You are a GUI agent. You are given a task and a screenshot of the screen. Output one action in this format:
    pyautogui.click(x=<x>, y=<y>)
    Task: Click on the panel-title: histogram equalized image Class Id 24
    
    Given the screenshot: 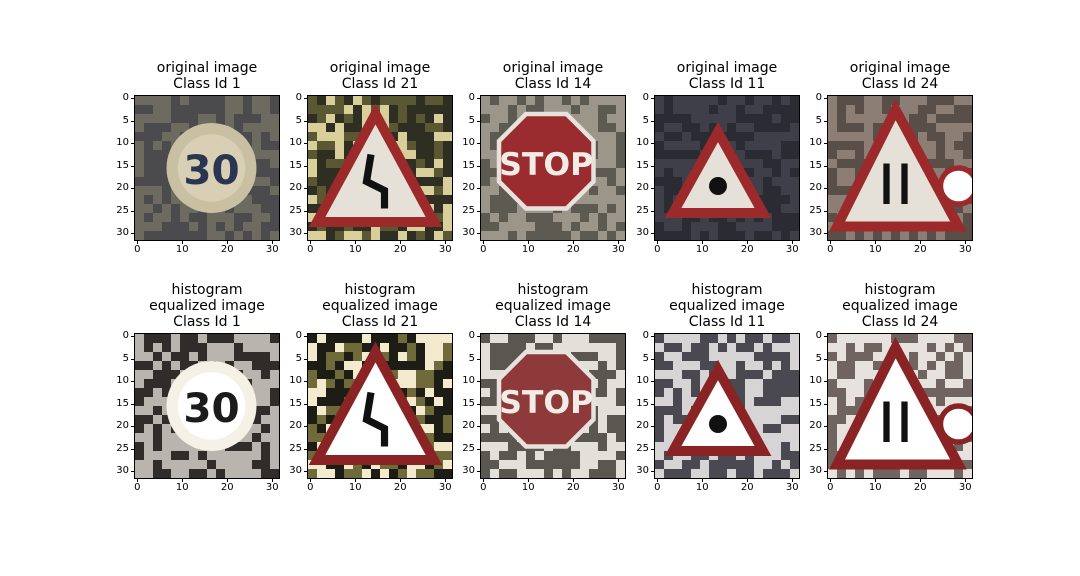 What is the action you would take?
    pyautogui.click(x=900, y=306)
    